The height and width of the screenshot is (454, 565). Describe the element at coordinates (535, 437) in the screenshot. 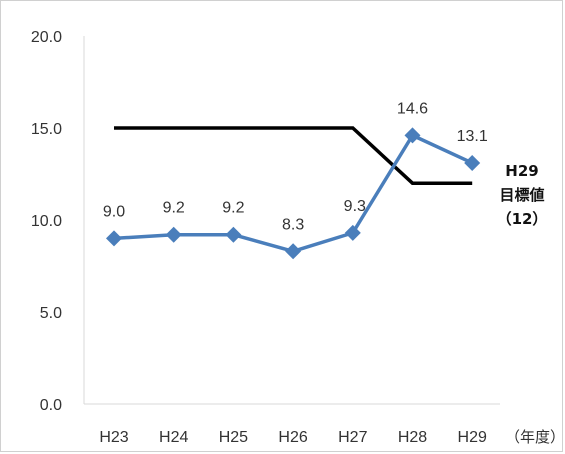

I see `x-unit-label: （年度）` at that location.